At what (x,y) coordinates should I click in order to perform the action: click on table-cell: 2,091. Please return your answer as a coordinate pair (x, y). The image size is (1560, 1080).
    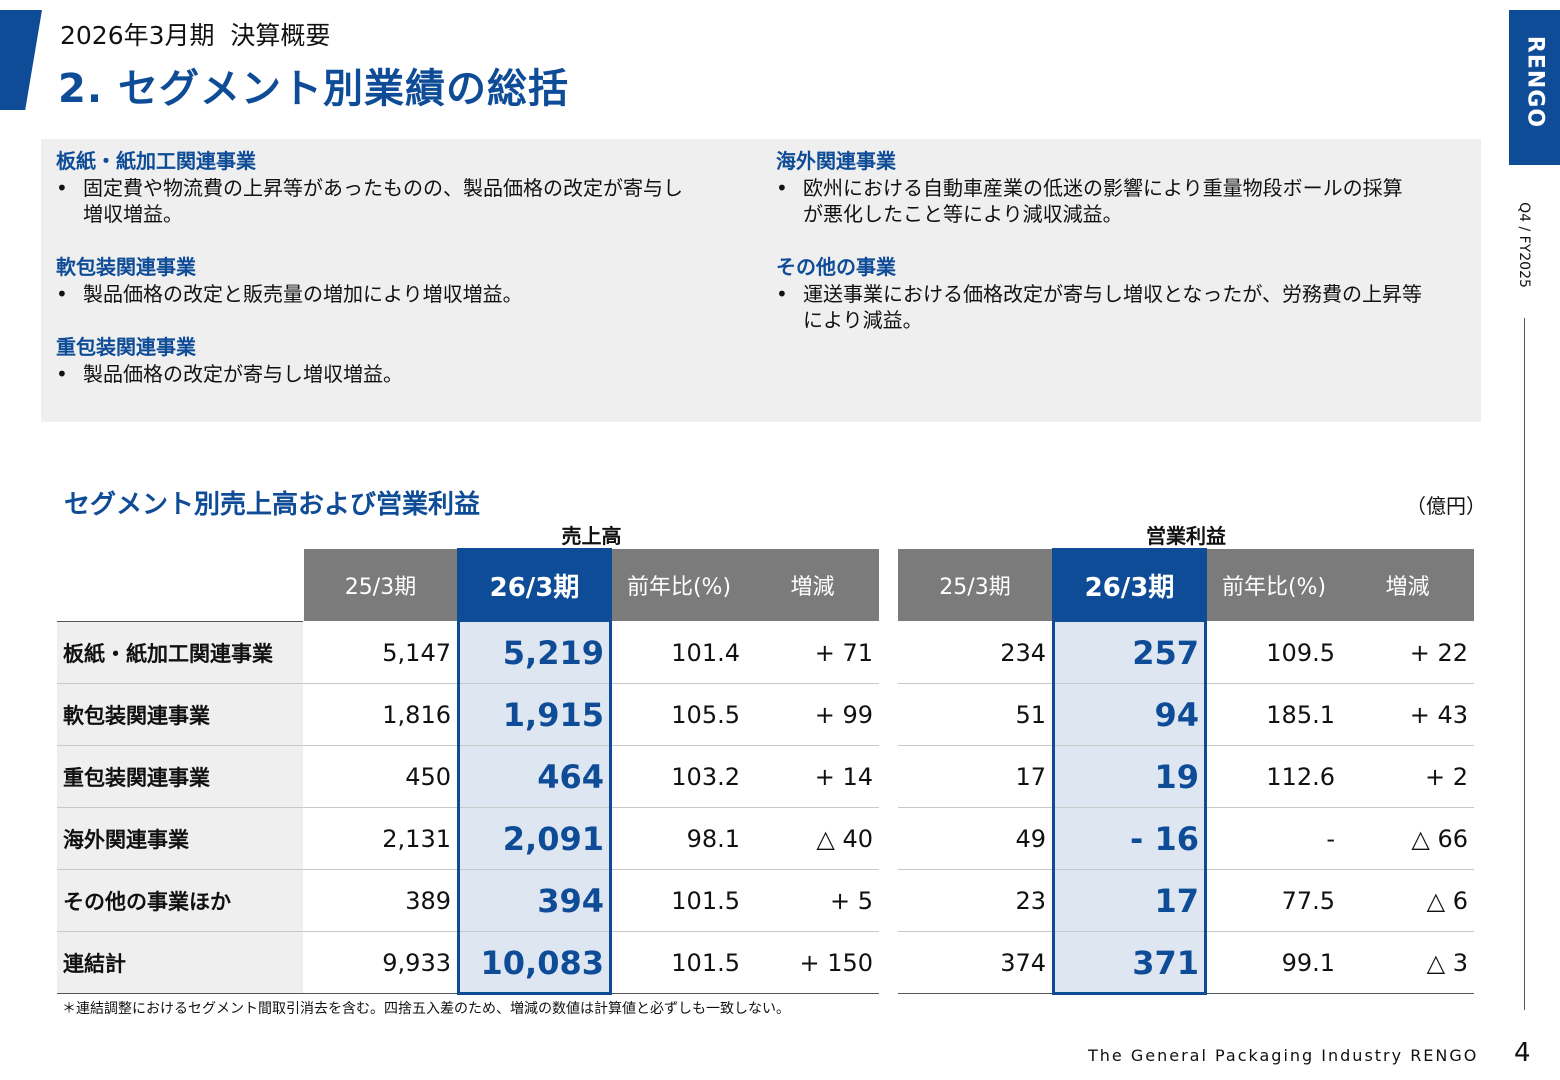
    Looking at the image, I should click on (534, 838).